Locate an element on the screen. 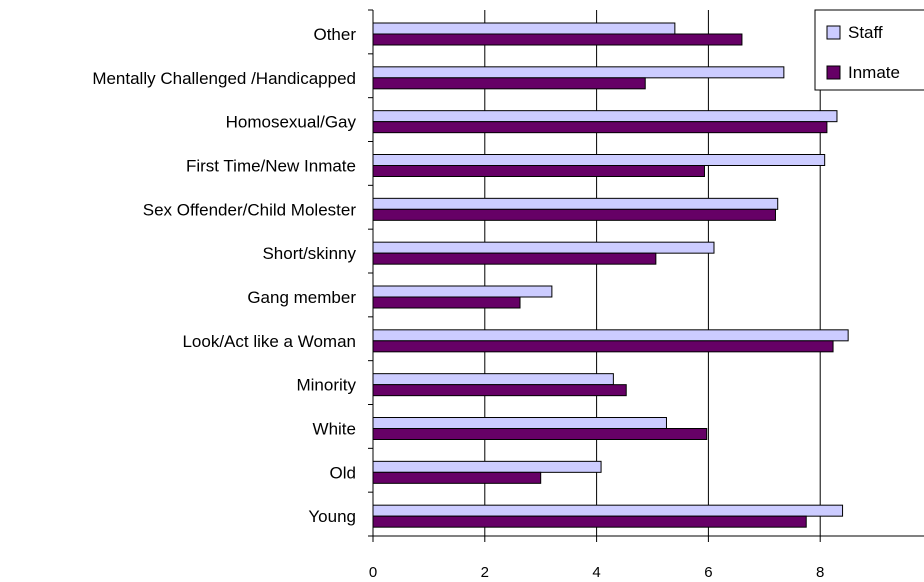 Image resolution: width=924 pixels, height=582 pixels. x-tick-label: 8 is located at coordinates (820, 572).